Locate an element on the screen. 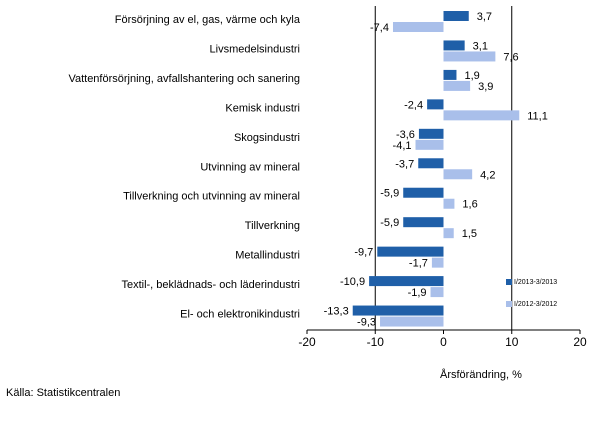 The height and width of the screenshot is (421, 598). x-tick-label: 20 is located at coordinates (580, 342).